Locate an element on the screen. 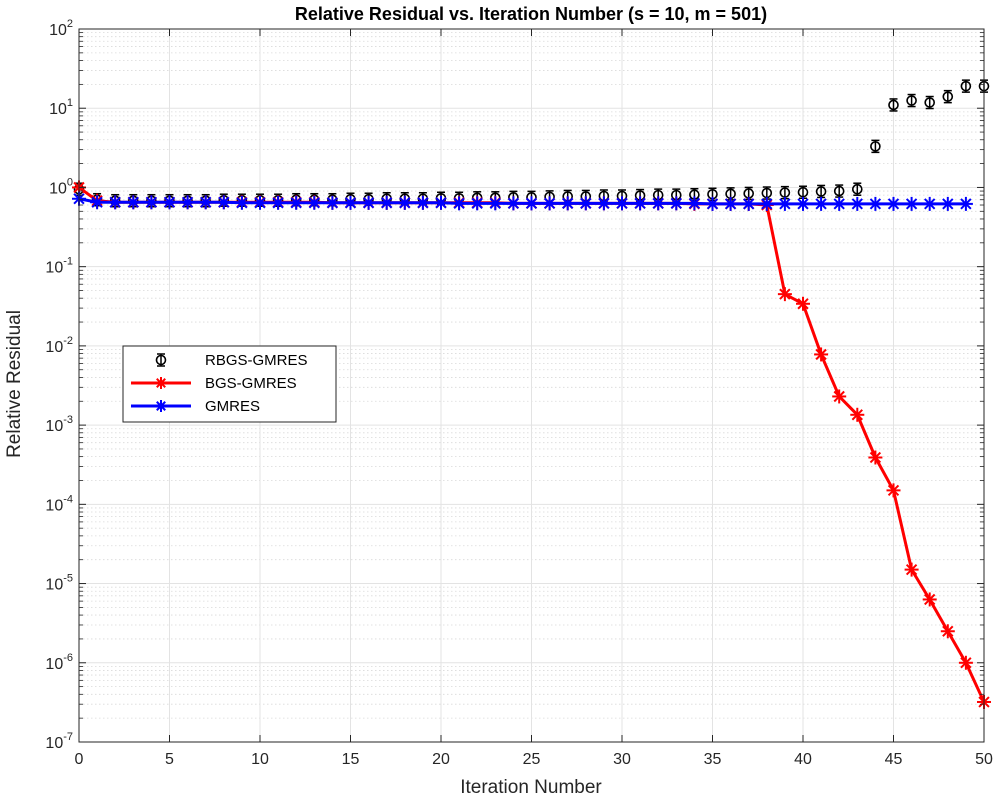 This screenshot has height=801, width=996. series-gmres is located at coordinates (522, 201).